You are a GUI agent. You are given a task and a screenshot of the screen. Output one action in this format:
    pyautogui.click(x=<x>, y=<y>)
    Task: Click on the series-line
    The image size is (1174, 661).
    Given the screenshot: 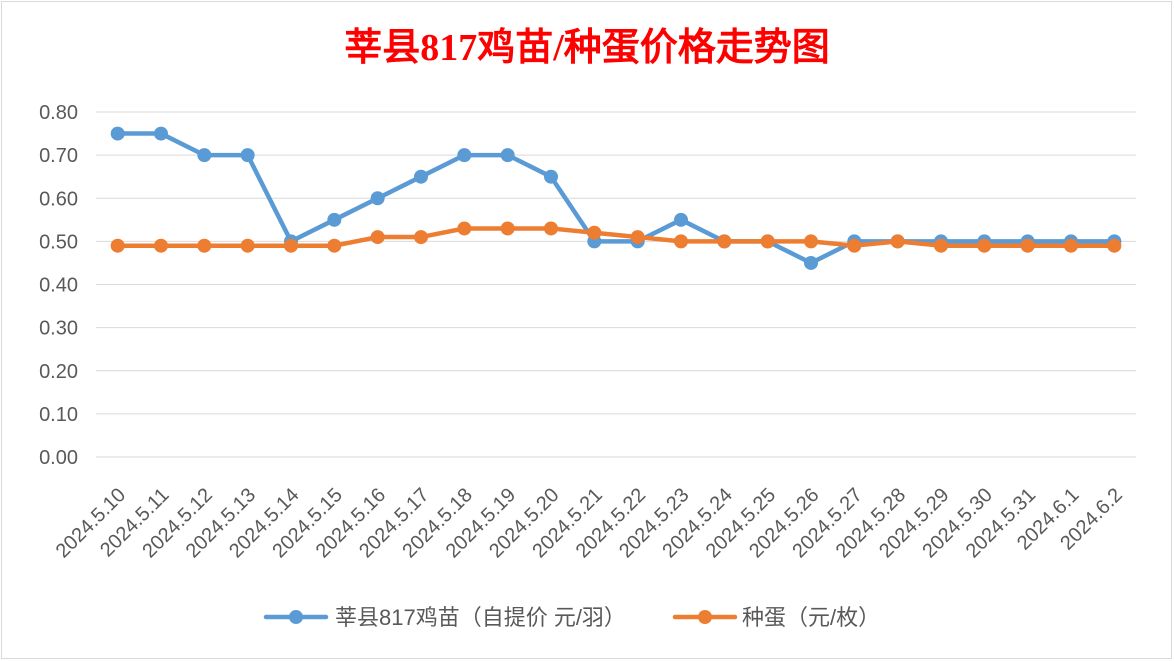 What is the action you would take?
    pyautogui.click(x=616, y=237)
    